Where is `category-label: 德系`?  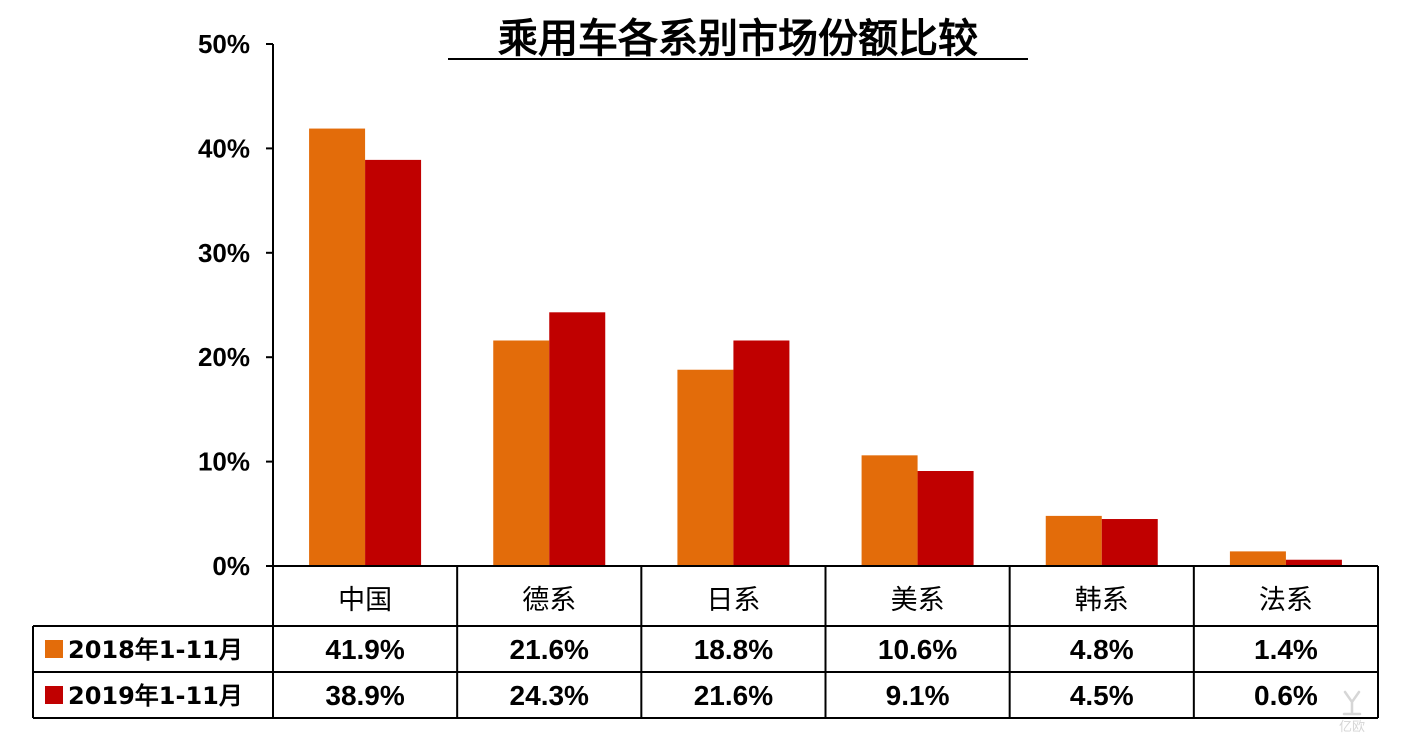
category-label: 德系 is located at coordinates (549, 600).